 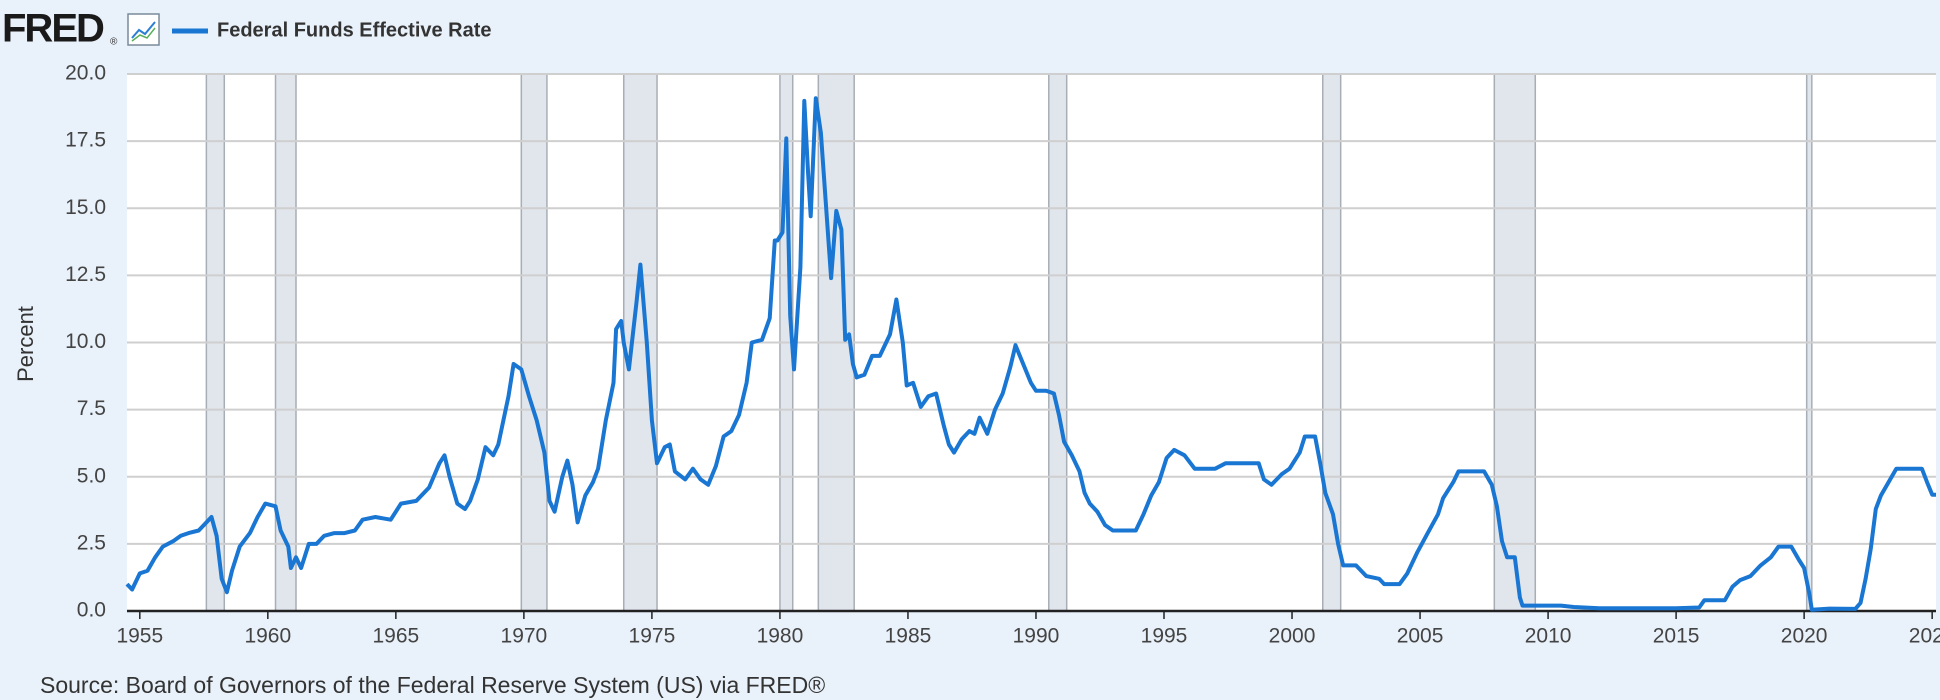 What do you see at coordinates (524, 636) in the screenshot?
I see `x-tick-label: 1970` at bounding box center [524, 636].